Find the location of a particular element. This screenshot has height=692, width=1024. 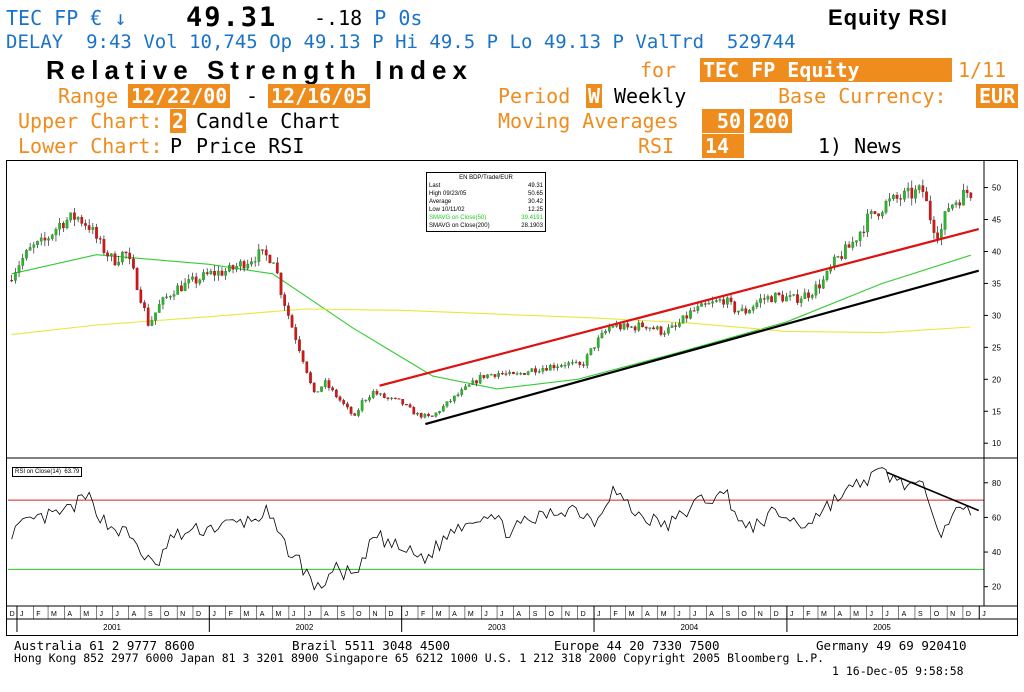

legend-row-value: 28.1903 is located at coordinates (532, 226).